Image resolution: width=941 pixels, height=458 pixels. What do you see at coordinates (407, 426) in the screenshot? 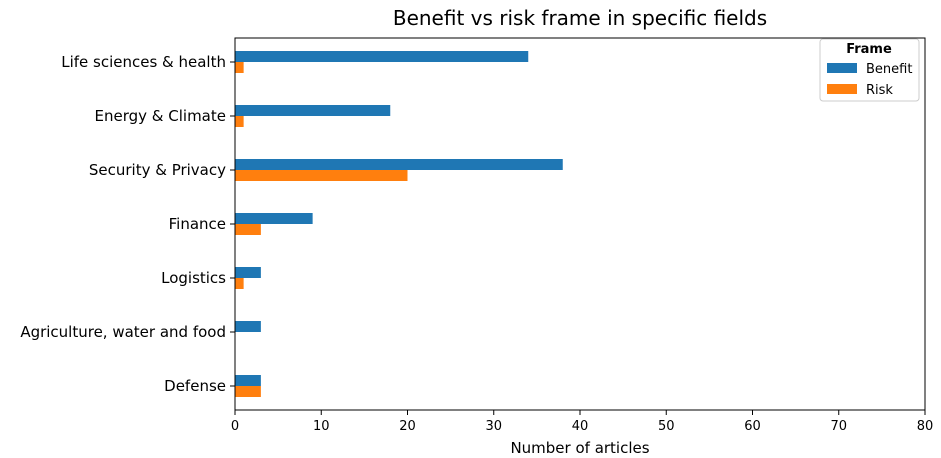
I see `x-tick-label: 20` at bounding box center [407, 426].